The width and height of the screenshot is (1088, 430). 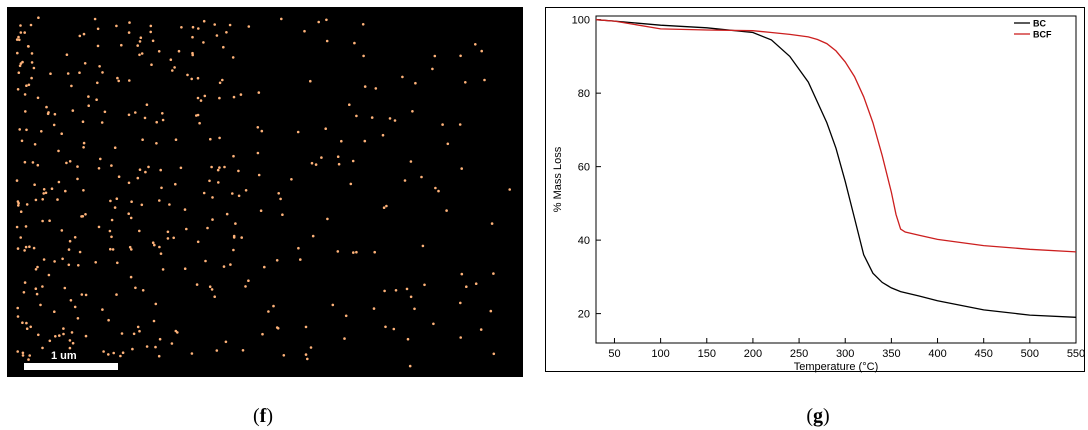 I want to click on y-tick-label: 60, so click(x=584, y=168).